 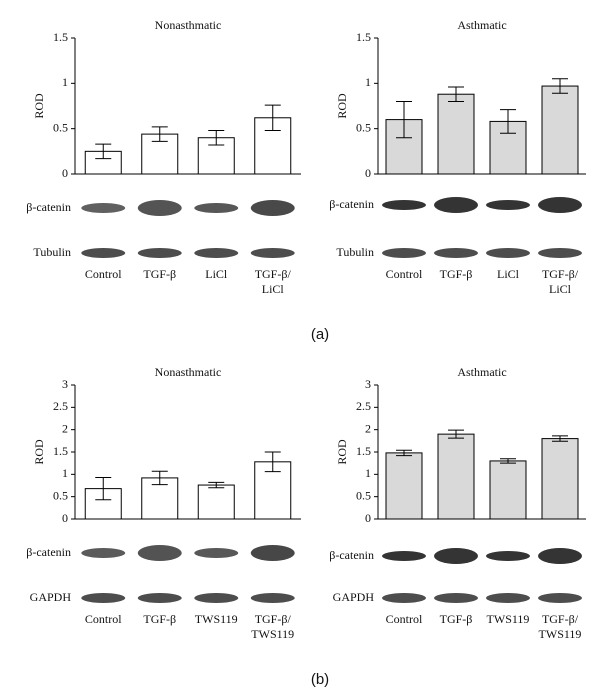 I want to click on panel-label: (a), so click(x=320, y=334).